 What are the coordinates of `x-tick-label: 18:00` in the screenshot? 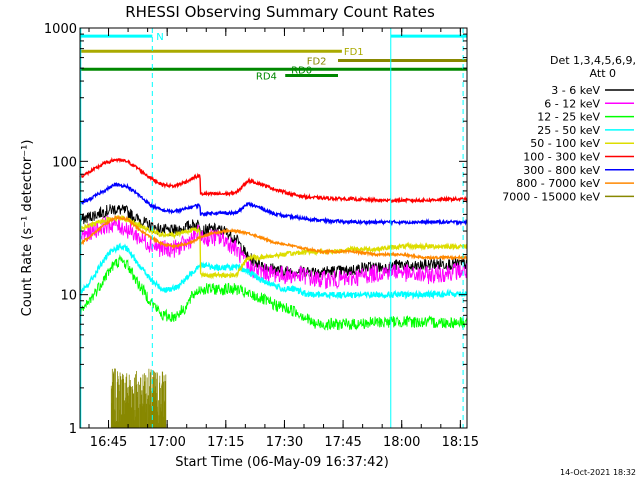 It's located at (401, 442).